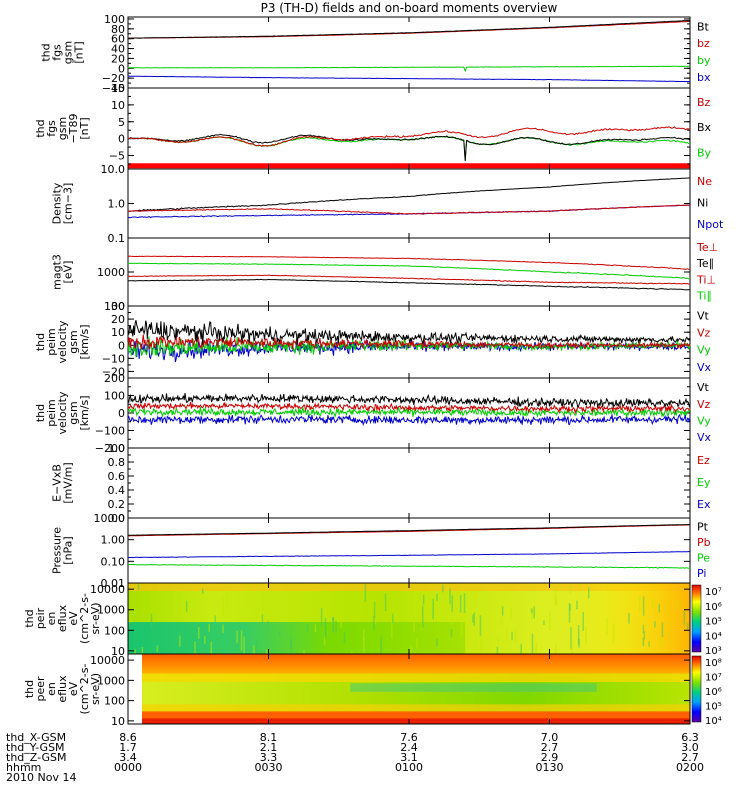  What do you see at coordinates (62, 412) in the screenshot?
I see `y-axis-label-line: velocity` at bounding box center [62, 412].